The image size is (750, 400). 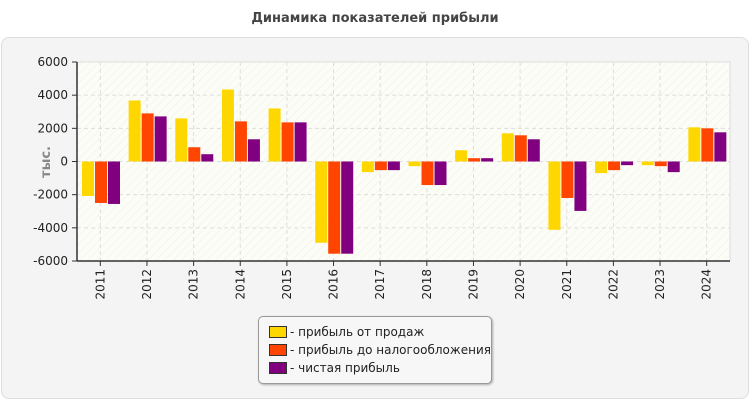 I want to click on y-tick-label: -4000, so click(x=50, y=228).